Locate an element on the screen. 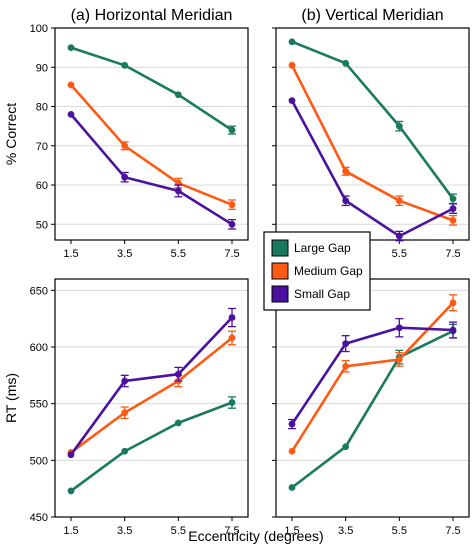 The image size is (474, 547). y-tick-label: 50 is located at coordinates (42, 225).